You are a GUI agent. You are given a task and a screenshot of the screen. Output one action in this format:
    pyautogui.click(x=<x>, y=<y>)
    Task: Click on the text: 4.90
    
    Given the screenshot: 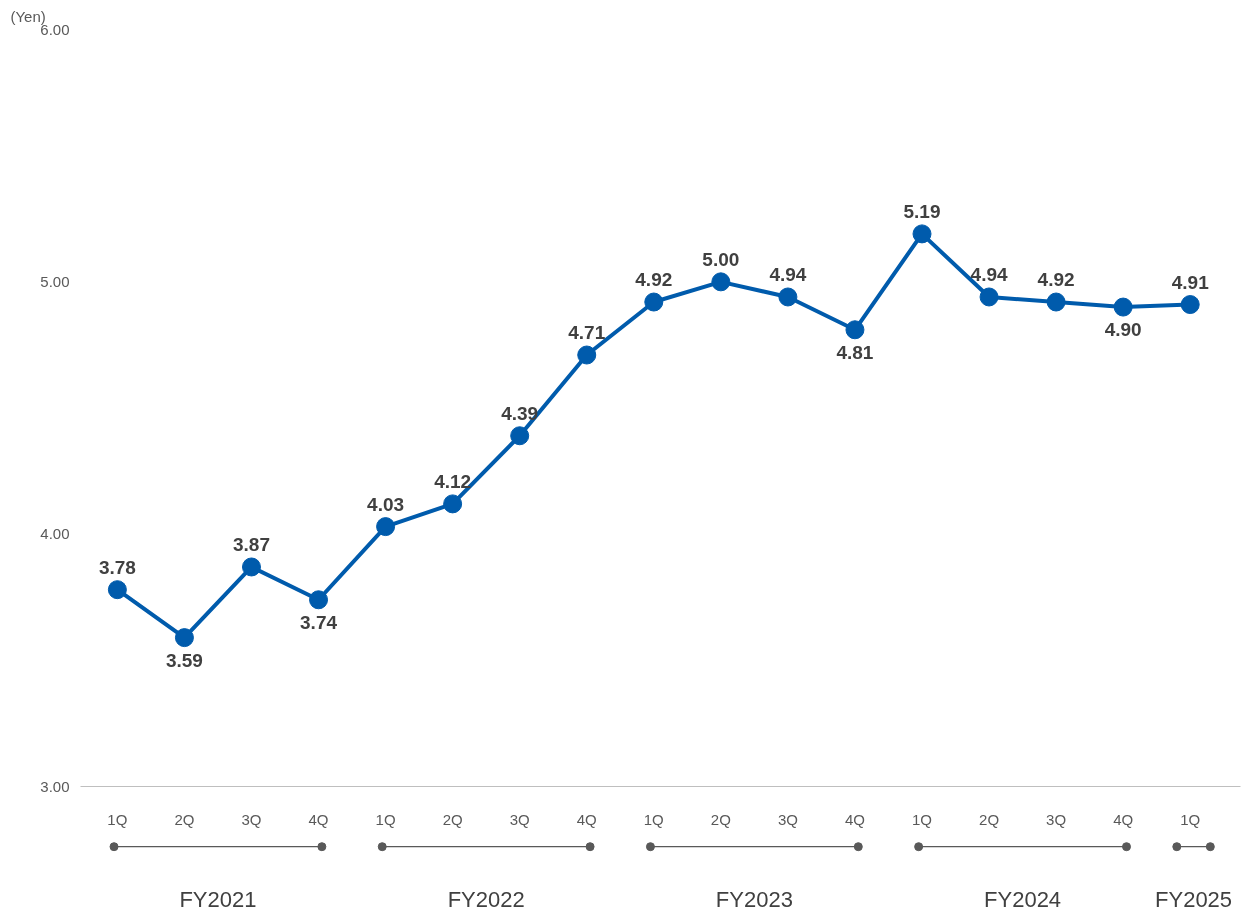 What is the action you would take?
    pyautogui.click(x=1123, y=330)
    